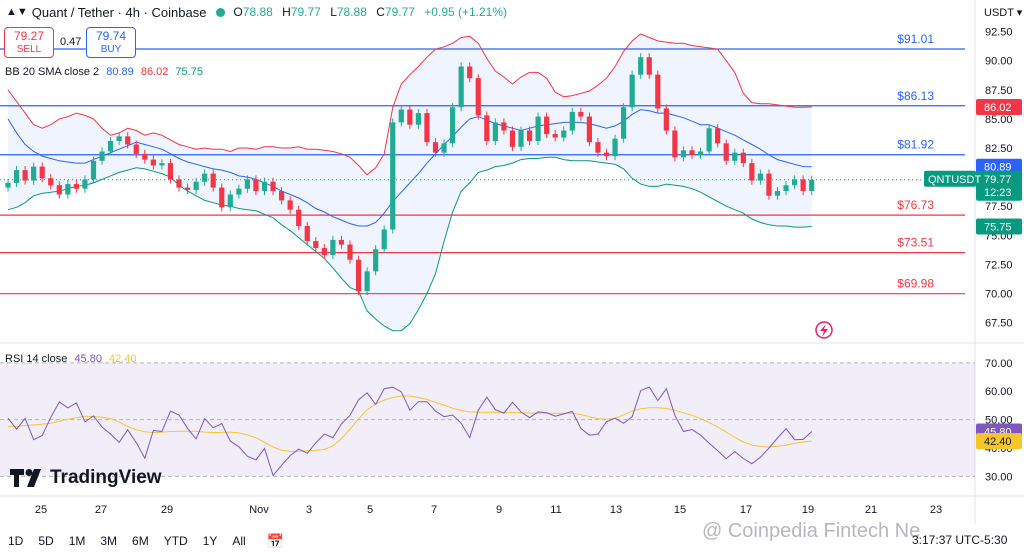  I want to click on symbol-title: Quant / Tether · 4h · Coinbase, so click(119, 12).